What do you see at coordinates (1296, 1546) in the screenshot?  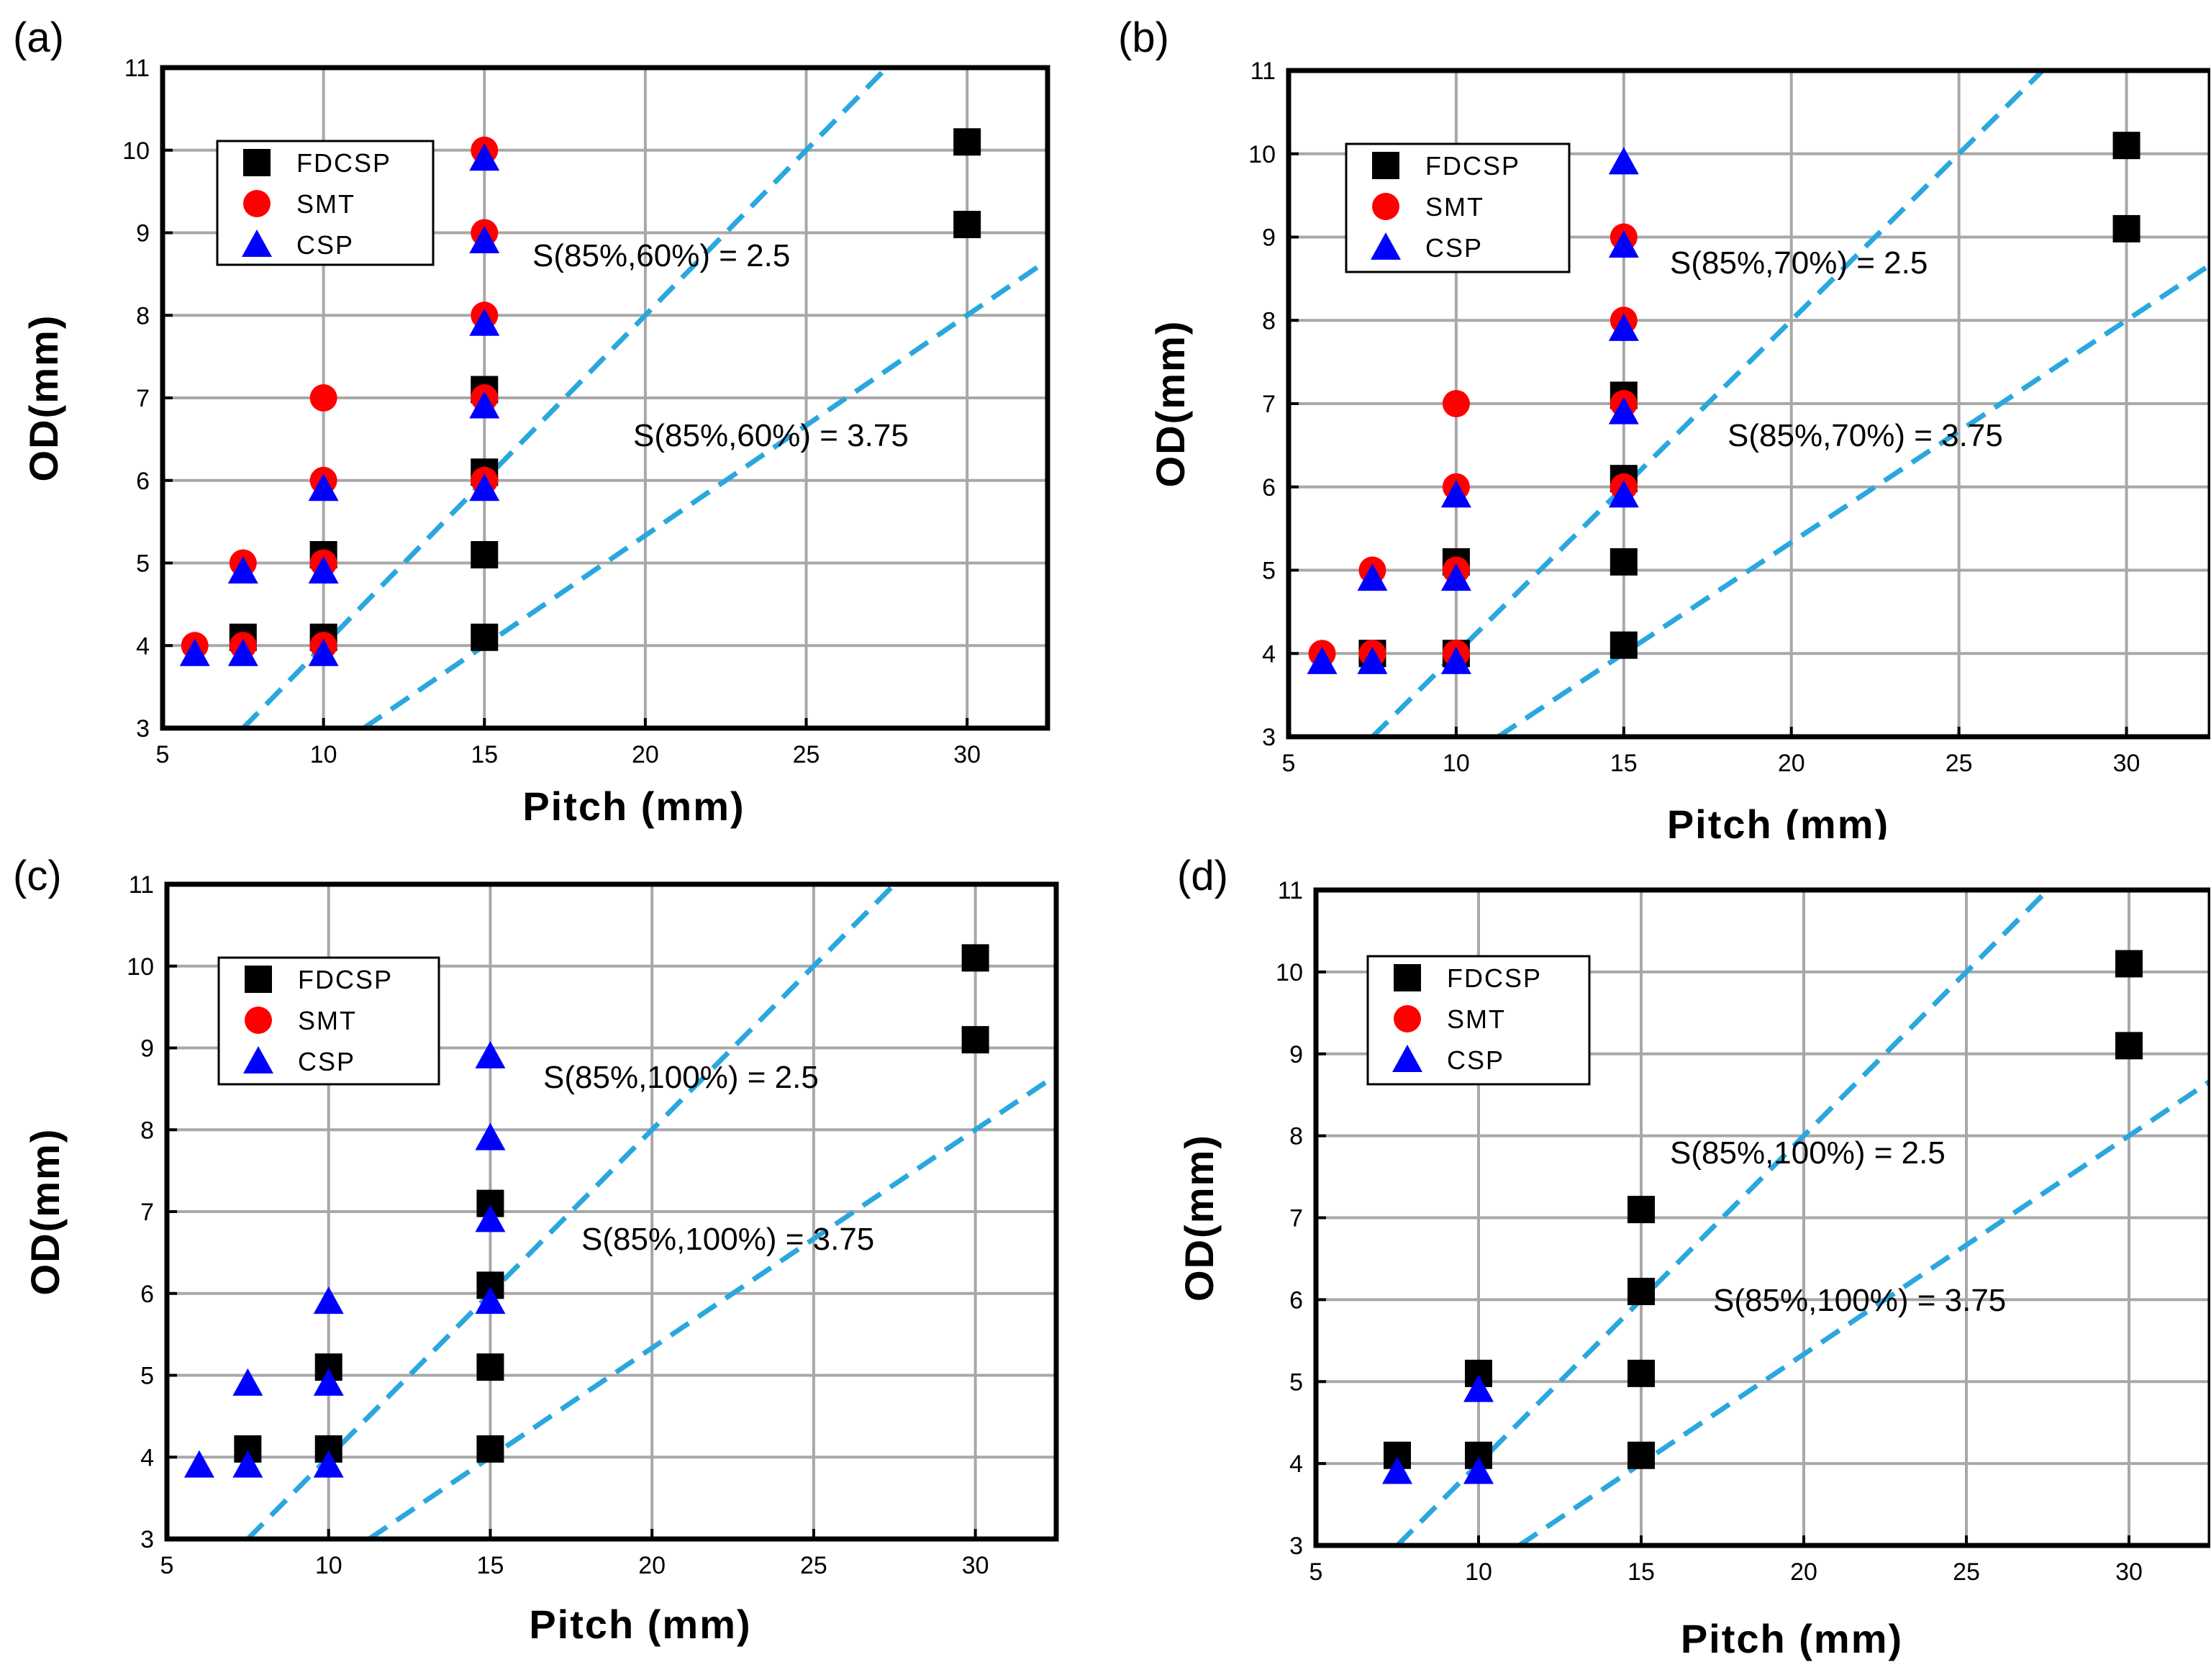 I see `y-tick-label: 3` at bounding box center [1296, 1546].